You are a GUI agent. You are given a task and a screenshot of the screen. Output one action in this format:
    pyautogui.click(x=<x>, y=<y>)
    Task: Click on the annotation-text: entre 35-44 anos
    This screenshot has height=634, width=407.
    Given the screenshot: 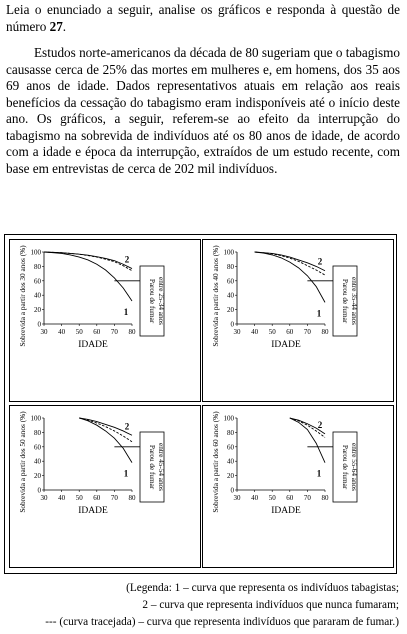 What is the action you would take?
    pyautogui.click(x=354, y=301)
    